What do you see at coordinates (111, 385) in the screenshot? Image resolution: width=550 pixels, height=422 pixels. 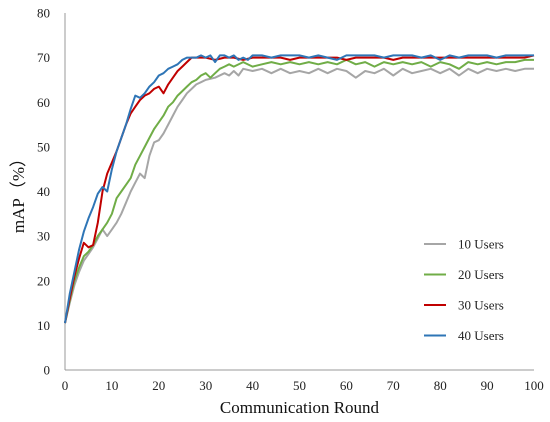 I see `x-tick-label: 10` at bounding box center [111, 385].